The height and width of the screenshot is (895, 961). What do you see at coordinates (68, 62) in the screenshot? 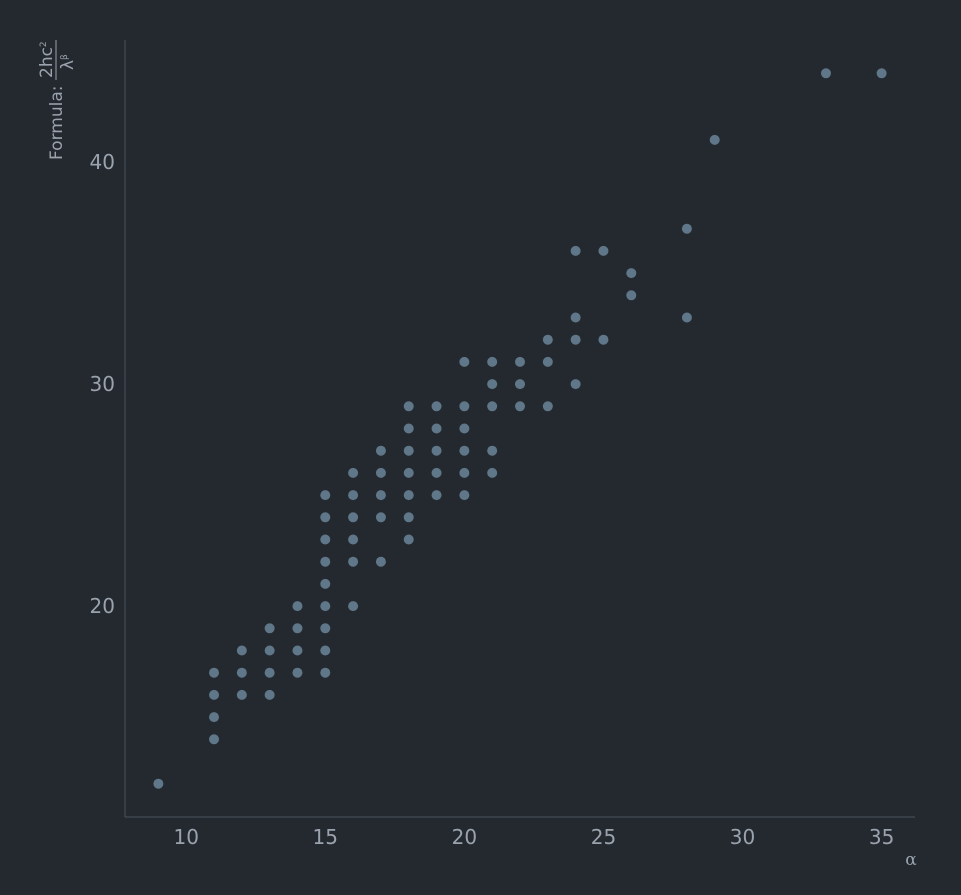
I see `y-axis-label-denominator: λβ` at bounding box center [68, 62].